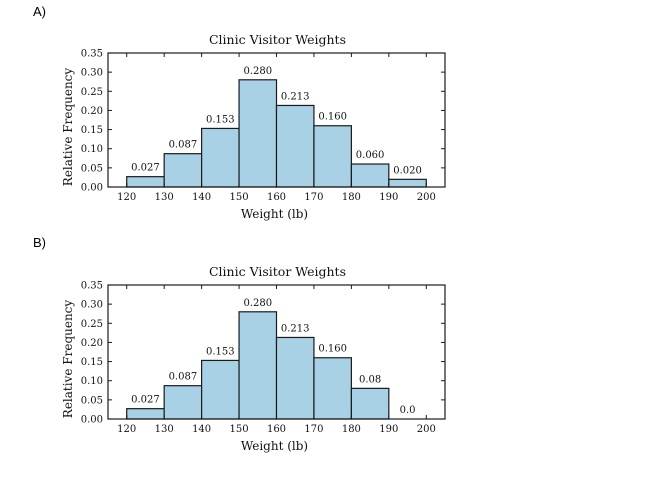 The height and width of the screenshot is (501, 650). I want to click on panel-a-label: A), so click(39, 11).